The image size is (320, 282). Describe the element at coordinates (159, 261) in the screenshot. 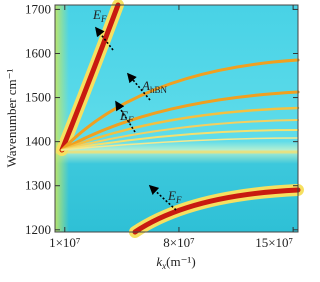

I see `x-label-main: k` at that location.